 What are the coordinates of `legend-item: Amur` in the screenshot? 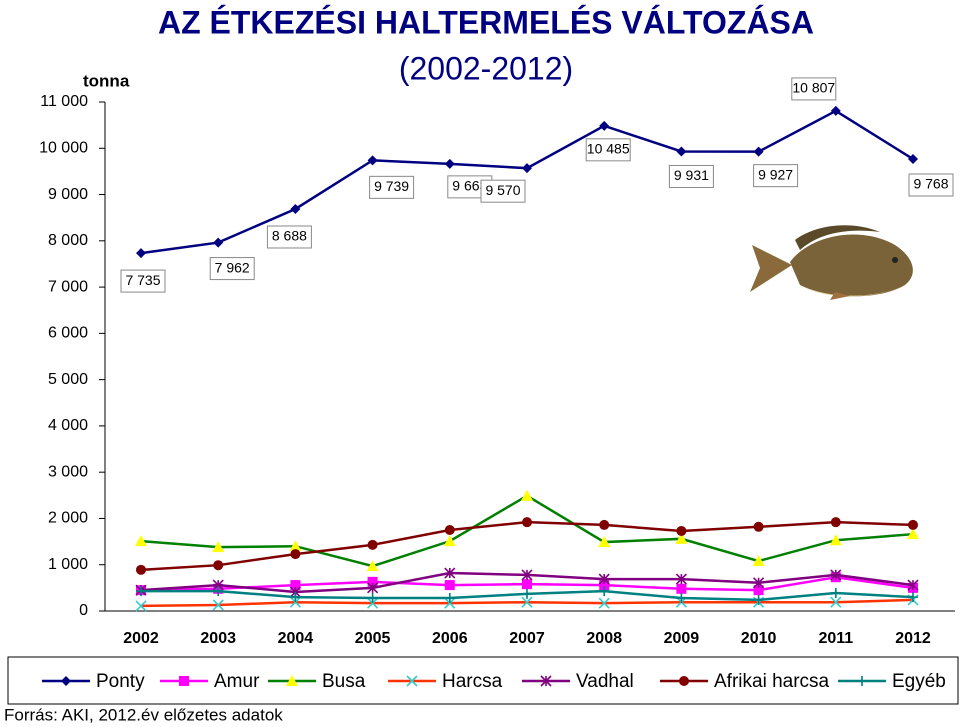 It's located at (210, 681).